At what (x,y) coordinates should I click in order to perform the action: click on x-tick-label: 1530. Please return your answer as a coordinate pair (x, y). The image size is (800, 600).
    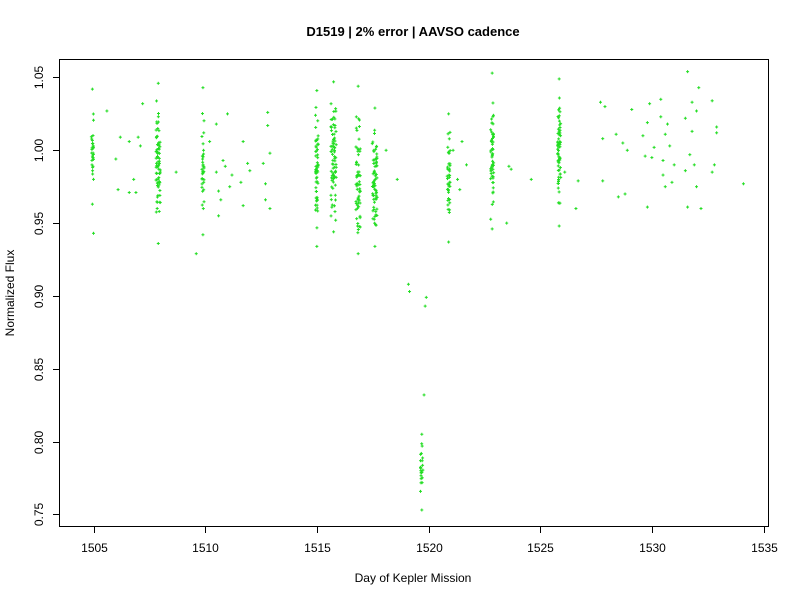
    Looking at the image, I should click on (652, 548).